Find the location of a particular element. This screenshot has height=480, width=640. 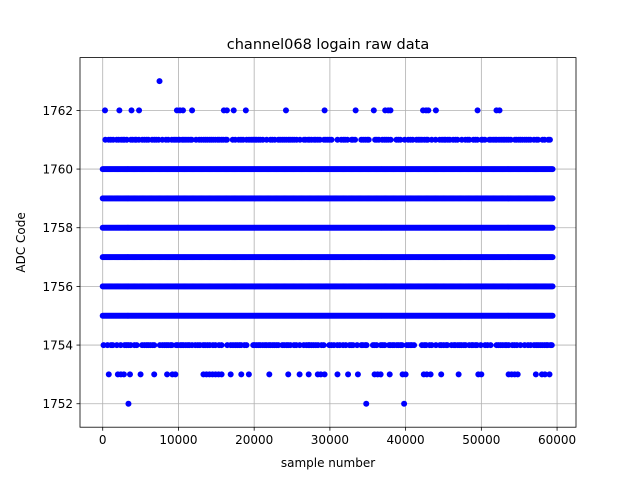

x-tick-label: 10000 is located at coordinates (178, 440).